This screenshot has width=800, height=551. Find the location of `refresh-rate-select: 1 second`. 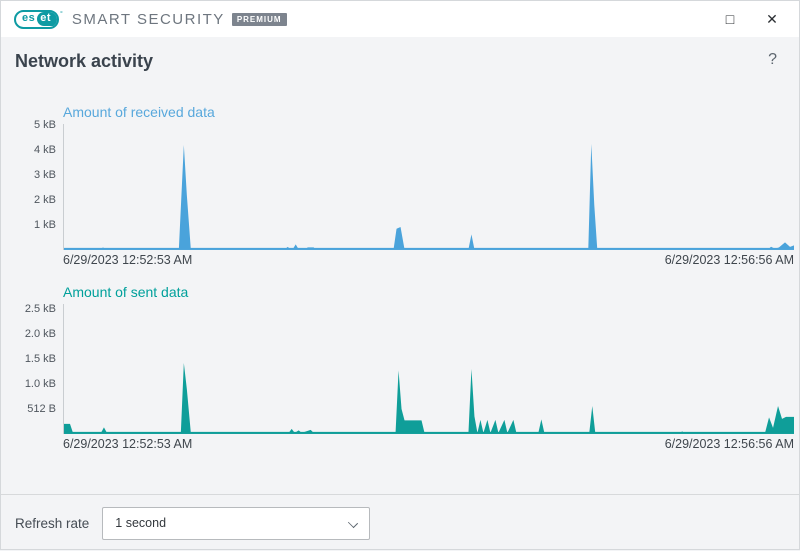

refresh-rate-select: 1 second is located at coordinates (236, 523).